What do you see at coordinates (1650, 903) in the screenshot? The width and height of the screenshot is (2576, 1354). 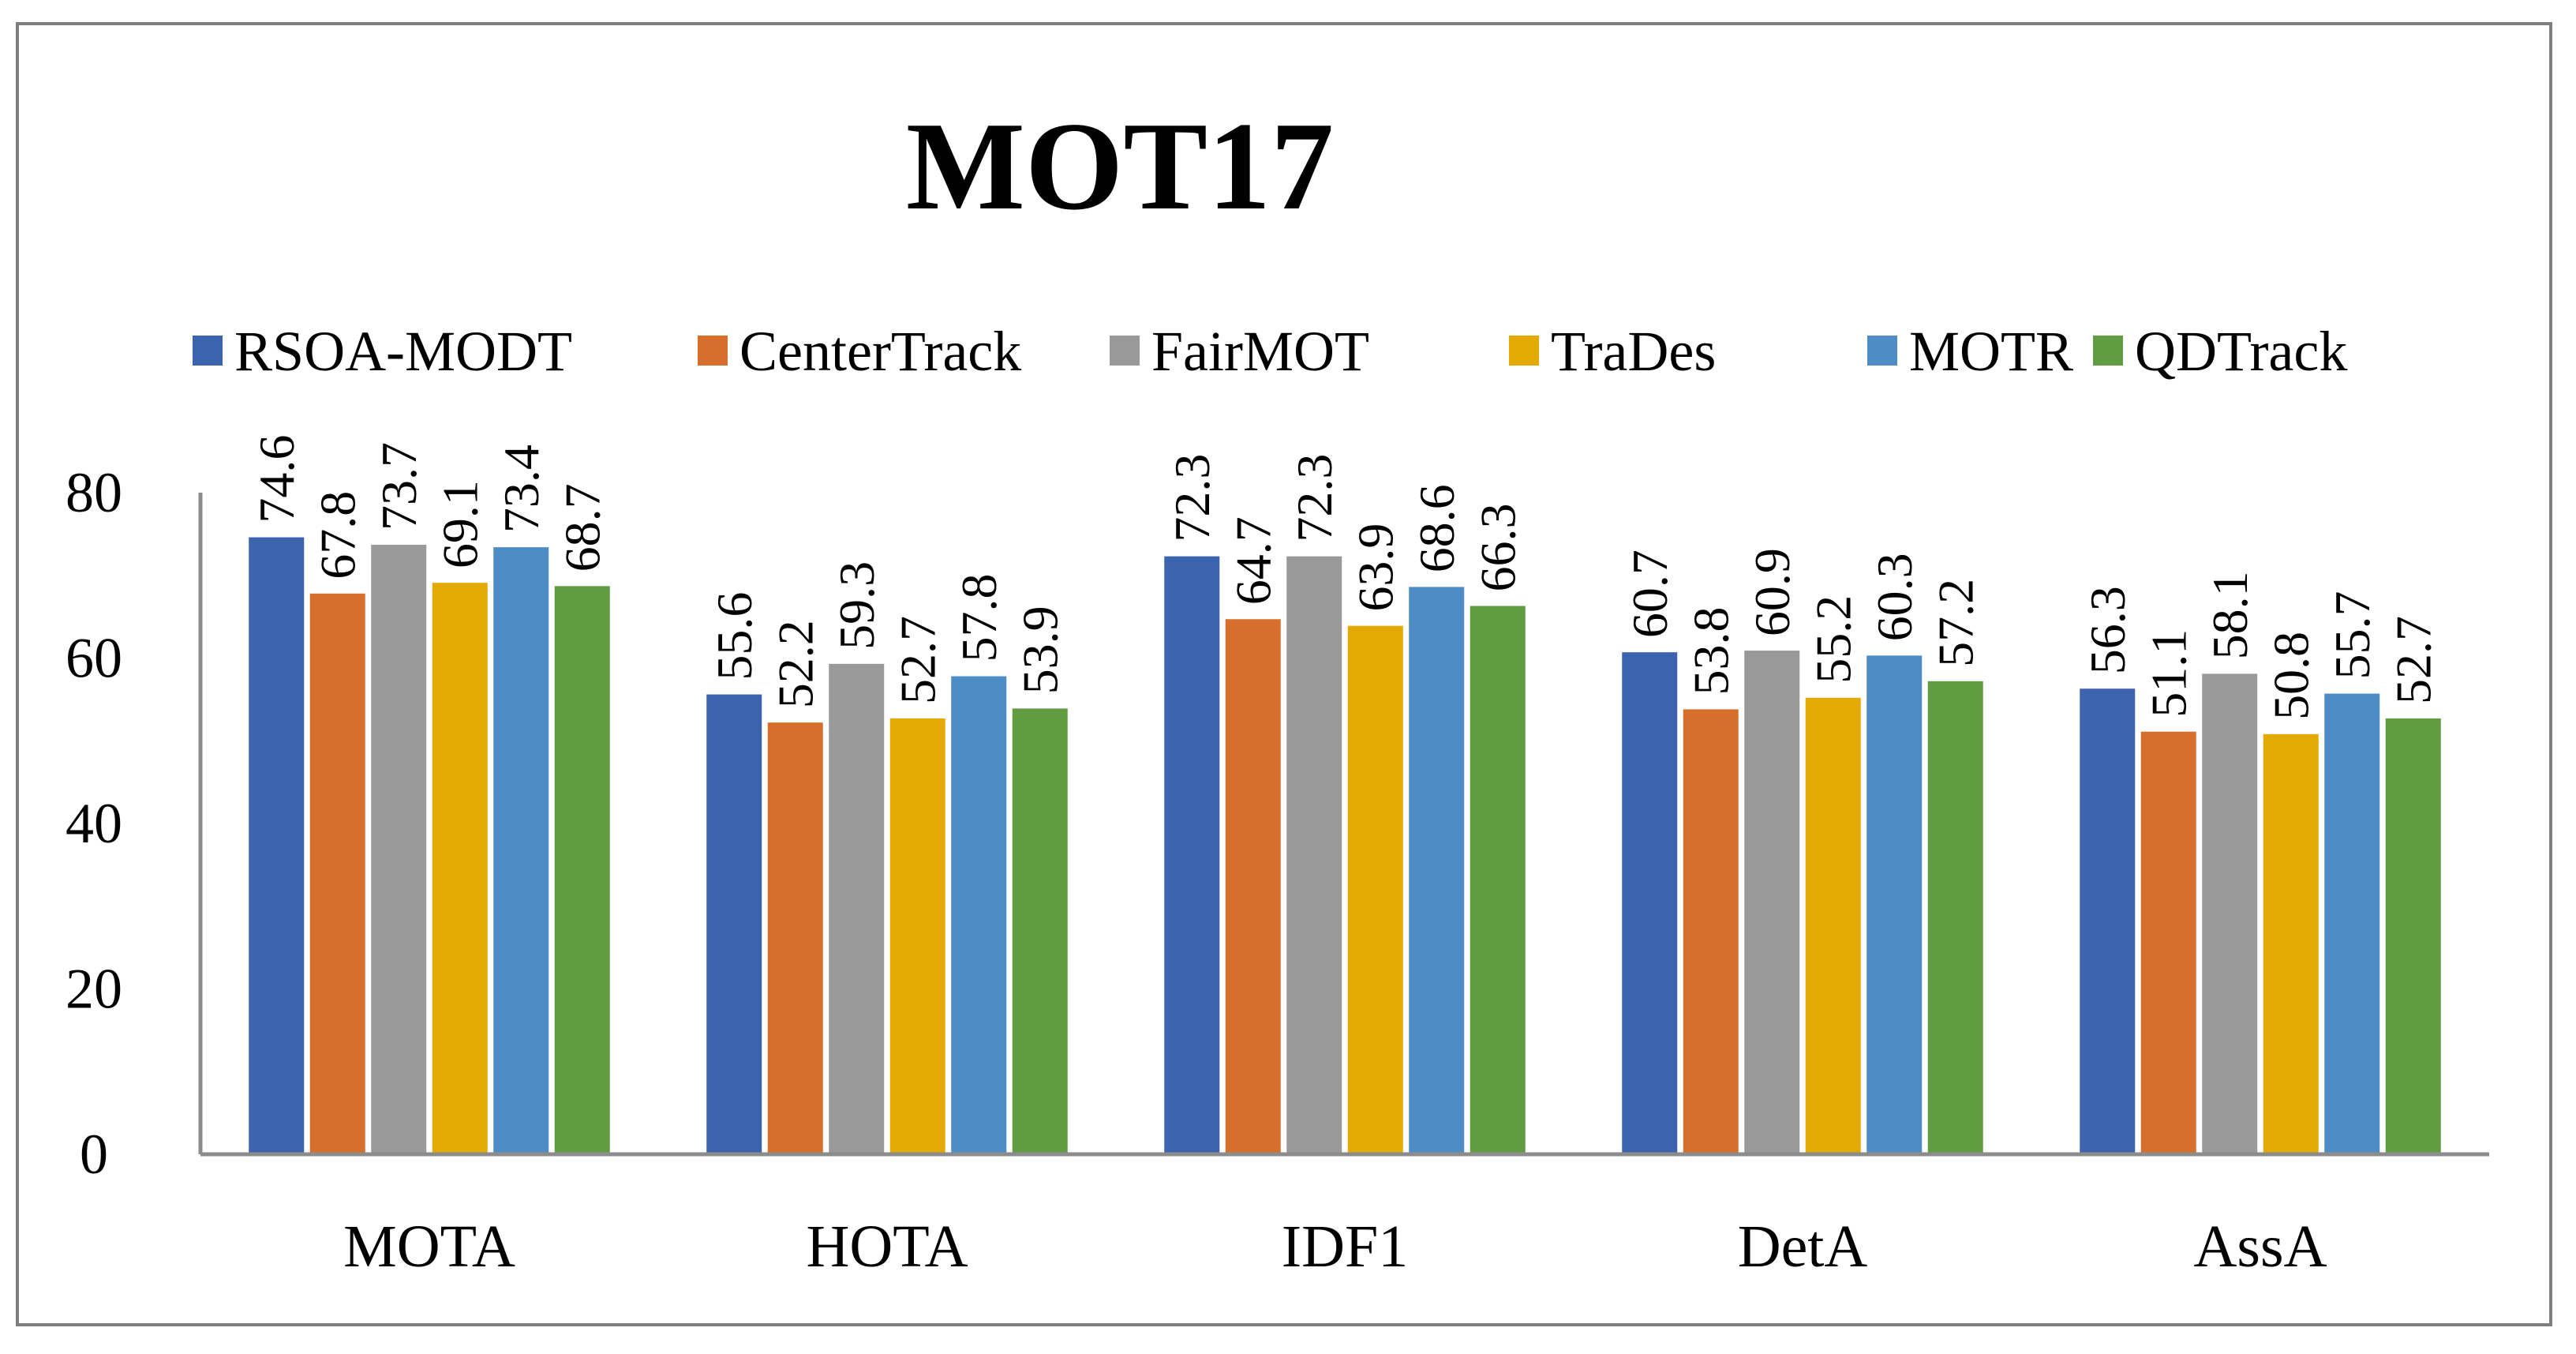 I see `bar-rsoa-modt-deta` at bounding box center [1650, 903].